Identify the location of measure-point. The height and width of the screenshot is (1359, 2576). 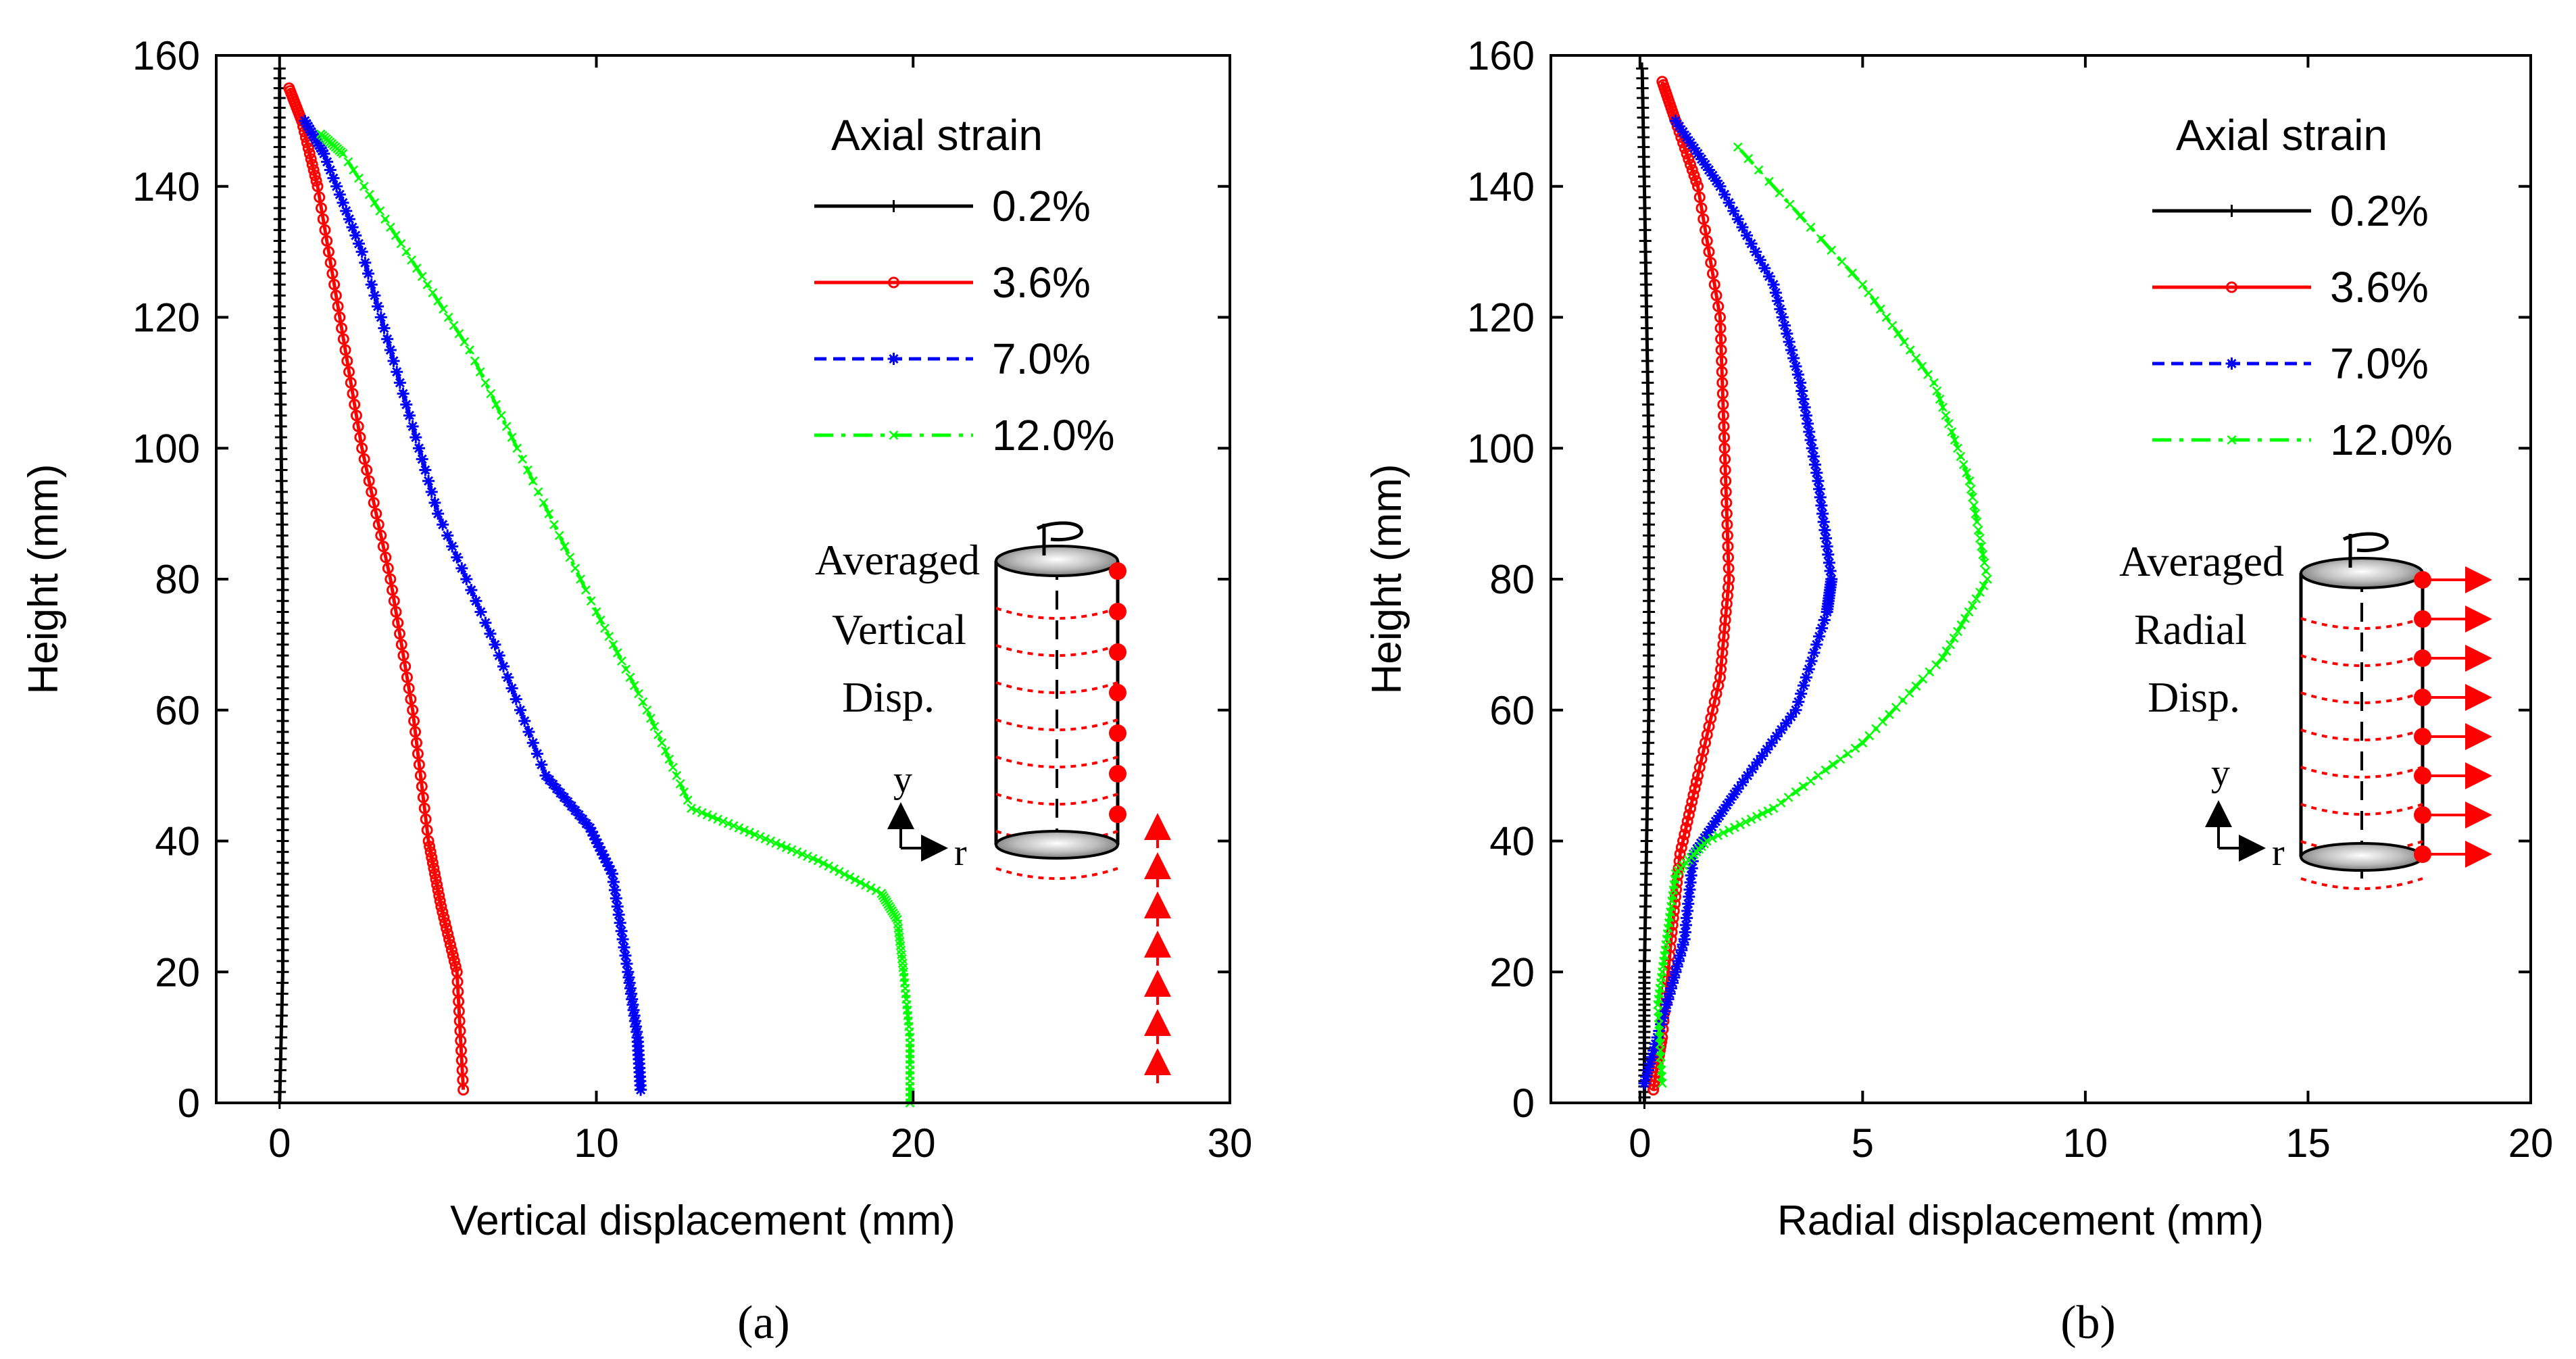
(1118, 571).